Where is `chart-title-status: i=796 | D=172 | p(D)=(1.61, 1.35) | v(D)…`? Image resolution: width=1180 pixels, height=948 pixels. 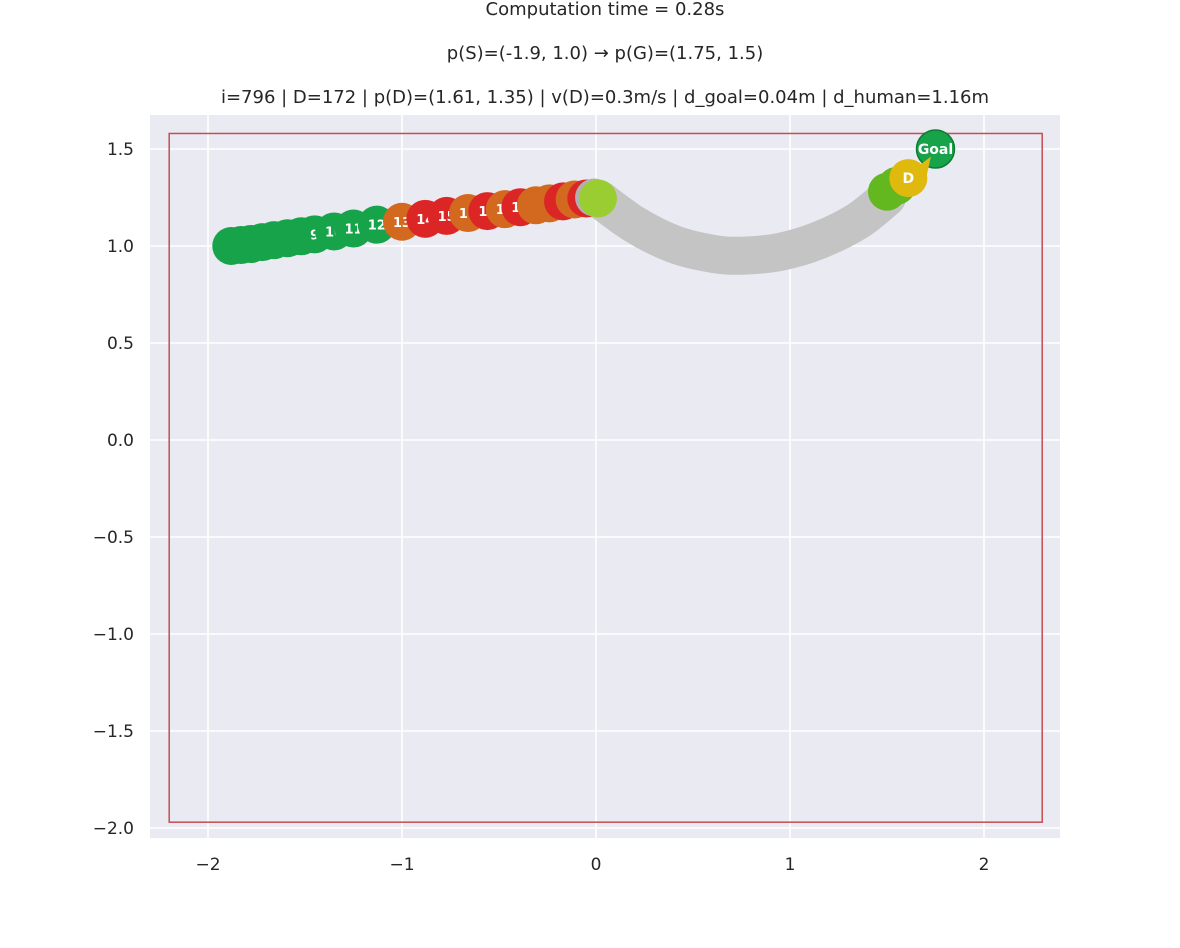
chart-title-status: i=796 | D=172 | p(D)=(1.61, 1.35) | v(D)… is located at coordinates (605, 97).